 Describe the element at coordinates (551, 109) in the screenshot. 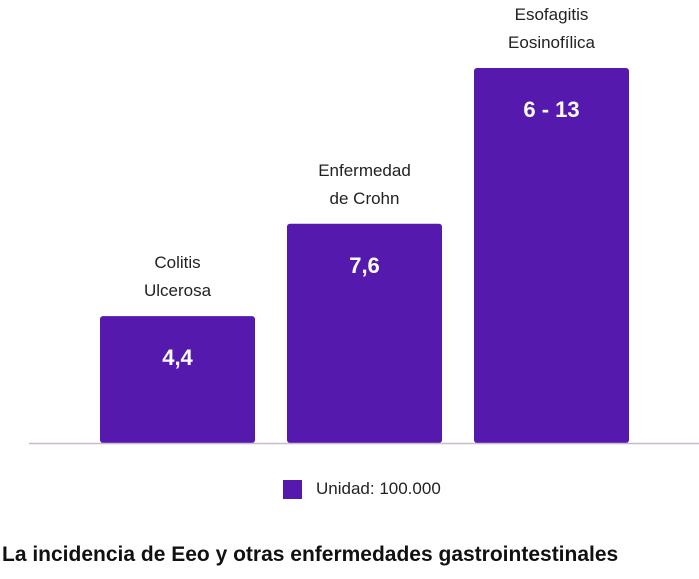

I see `bar-value-label-3: 6 - 13` at that location.